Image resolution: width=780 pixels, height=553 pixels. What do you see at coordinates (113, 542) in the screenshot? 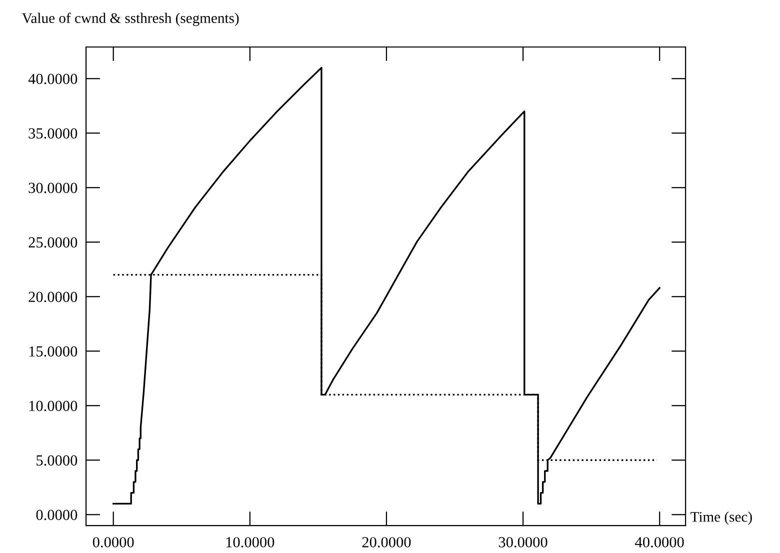
I see `x-tick-label: 0.0000` at bounding box center [113, 542].